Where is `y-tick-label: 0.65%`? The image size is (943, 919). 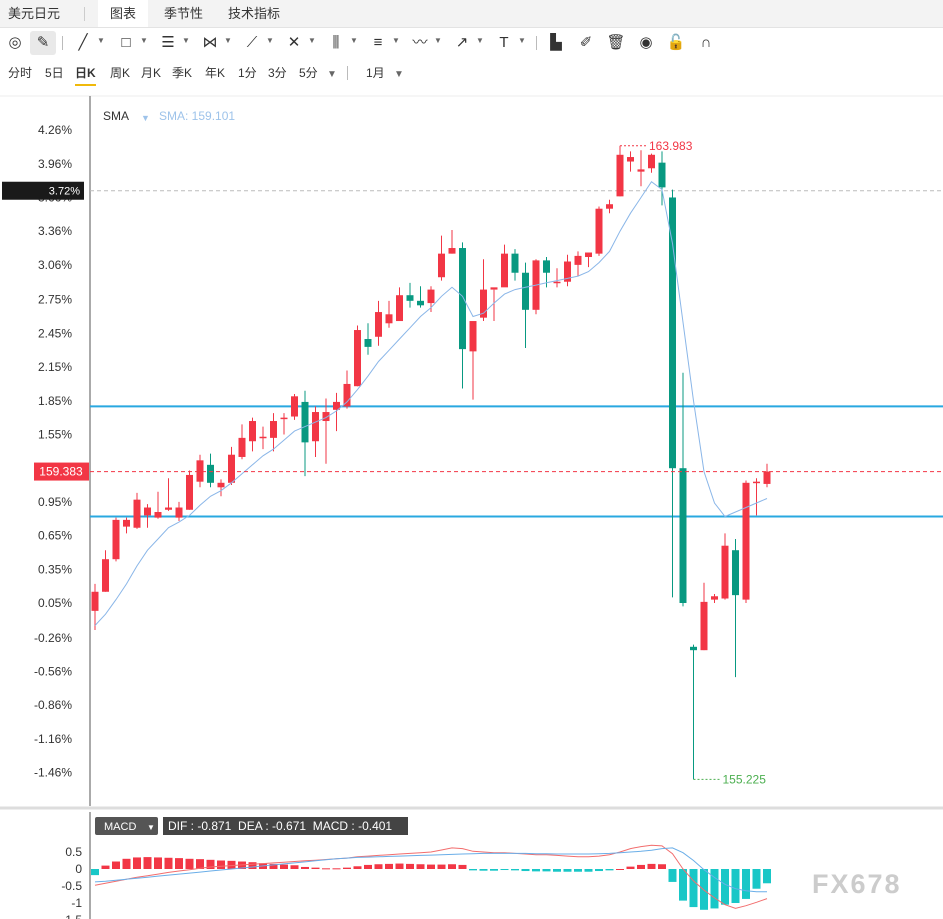
y-tick-label: 0.65% is located at coordinates (55, 536).